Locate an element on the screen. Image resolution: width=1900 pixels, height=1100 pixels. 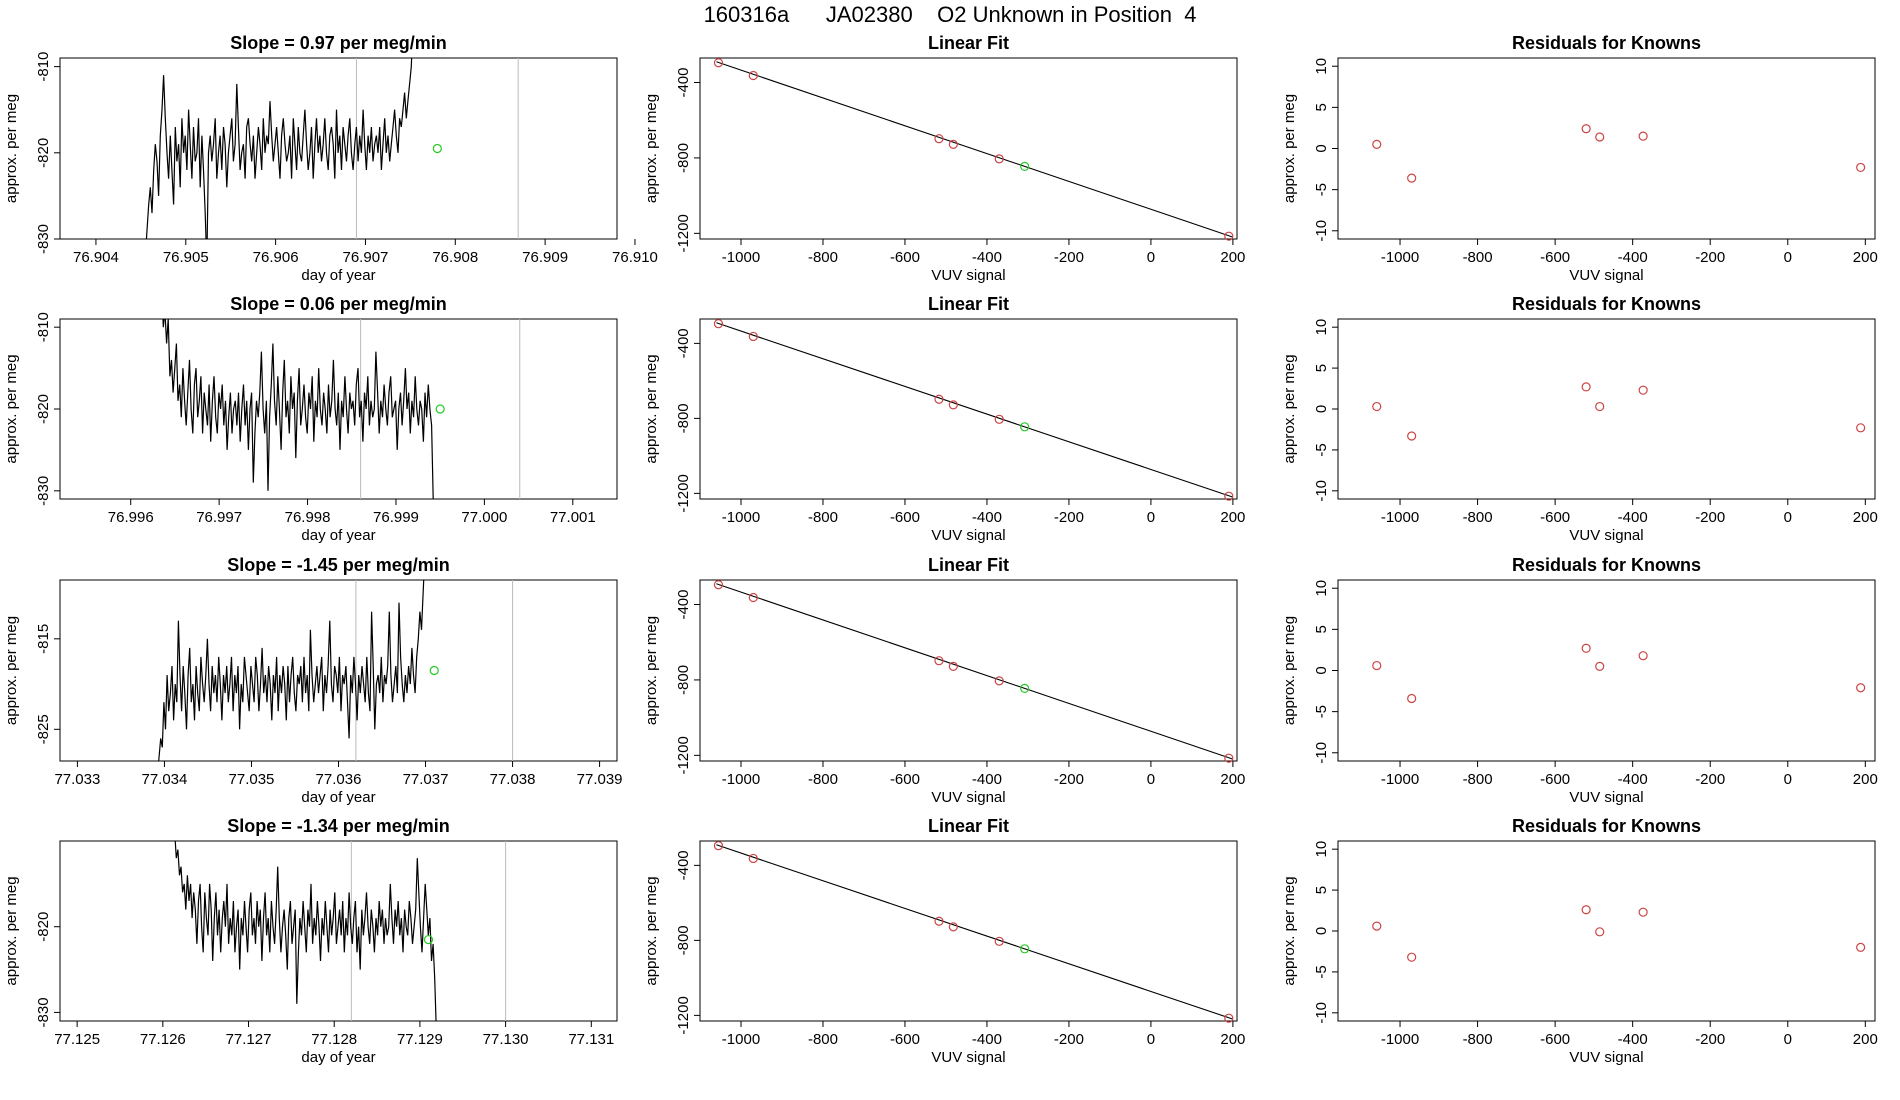
p9-y-axis-label: approx. per meg is located at coordinates (1289, 670).